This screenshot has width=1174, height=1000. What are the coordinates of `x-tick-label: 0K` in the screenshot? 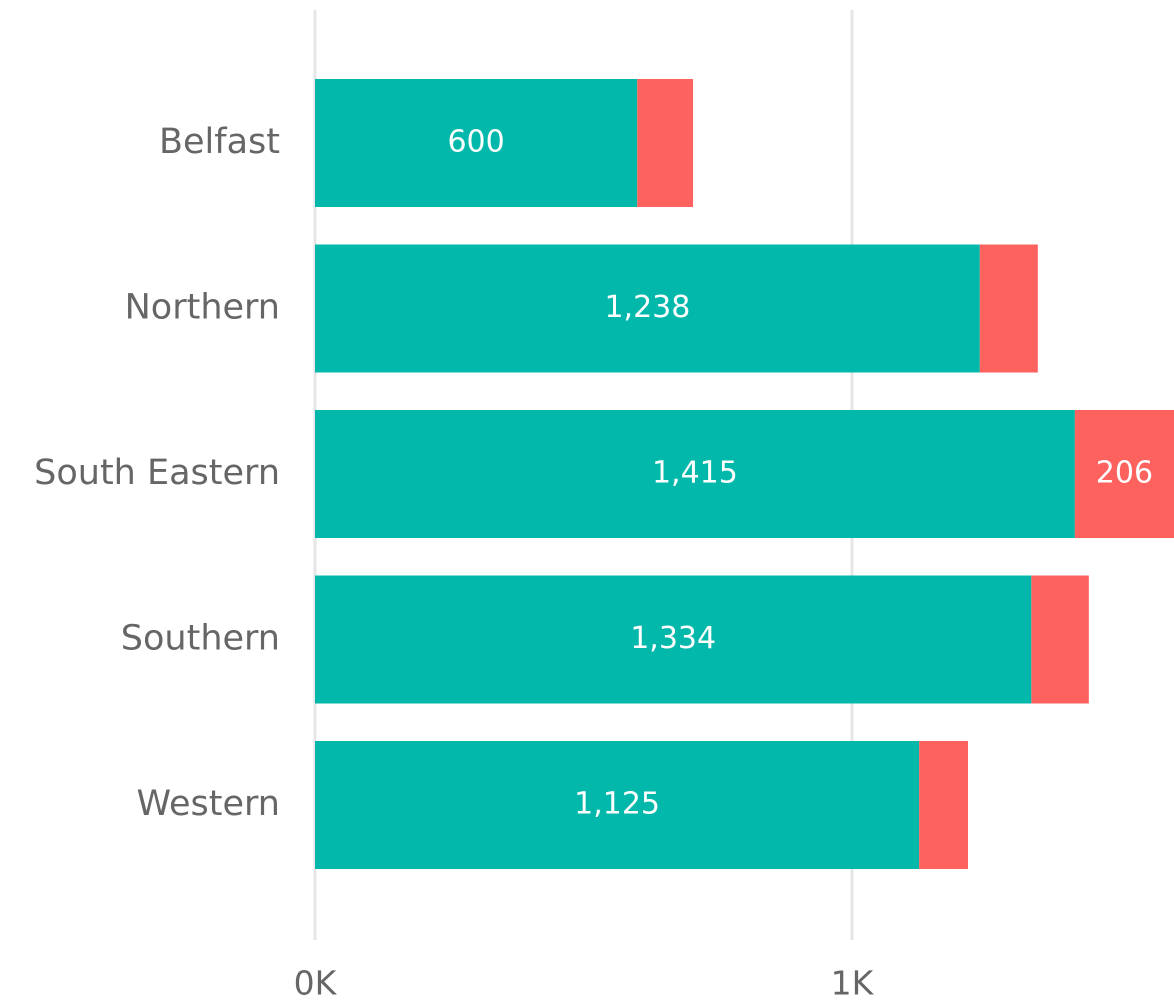 It's located at (316, 982).